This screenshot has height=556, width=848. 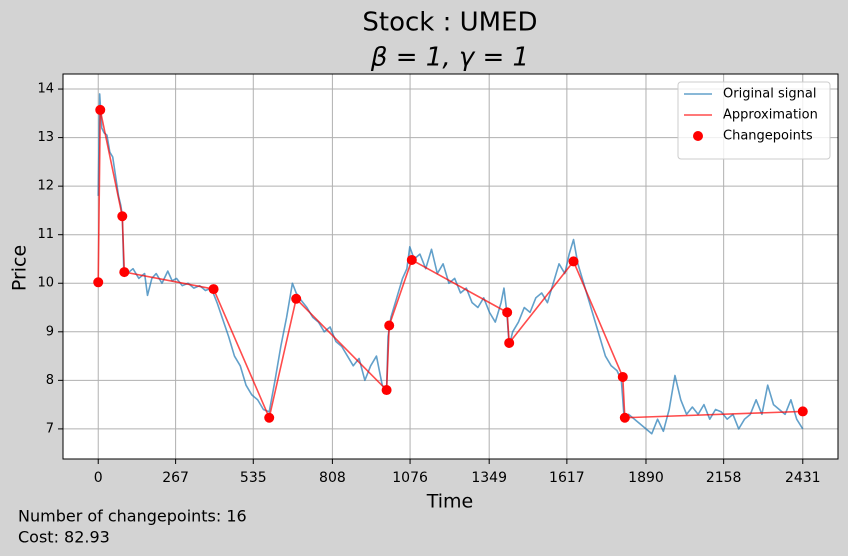 What do you see at coordinates (98, 478) in the screenshot?
I see `x-tick-label: 0` at bounding box center [98, 478].